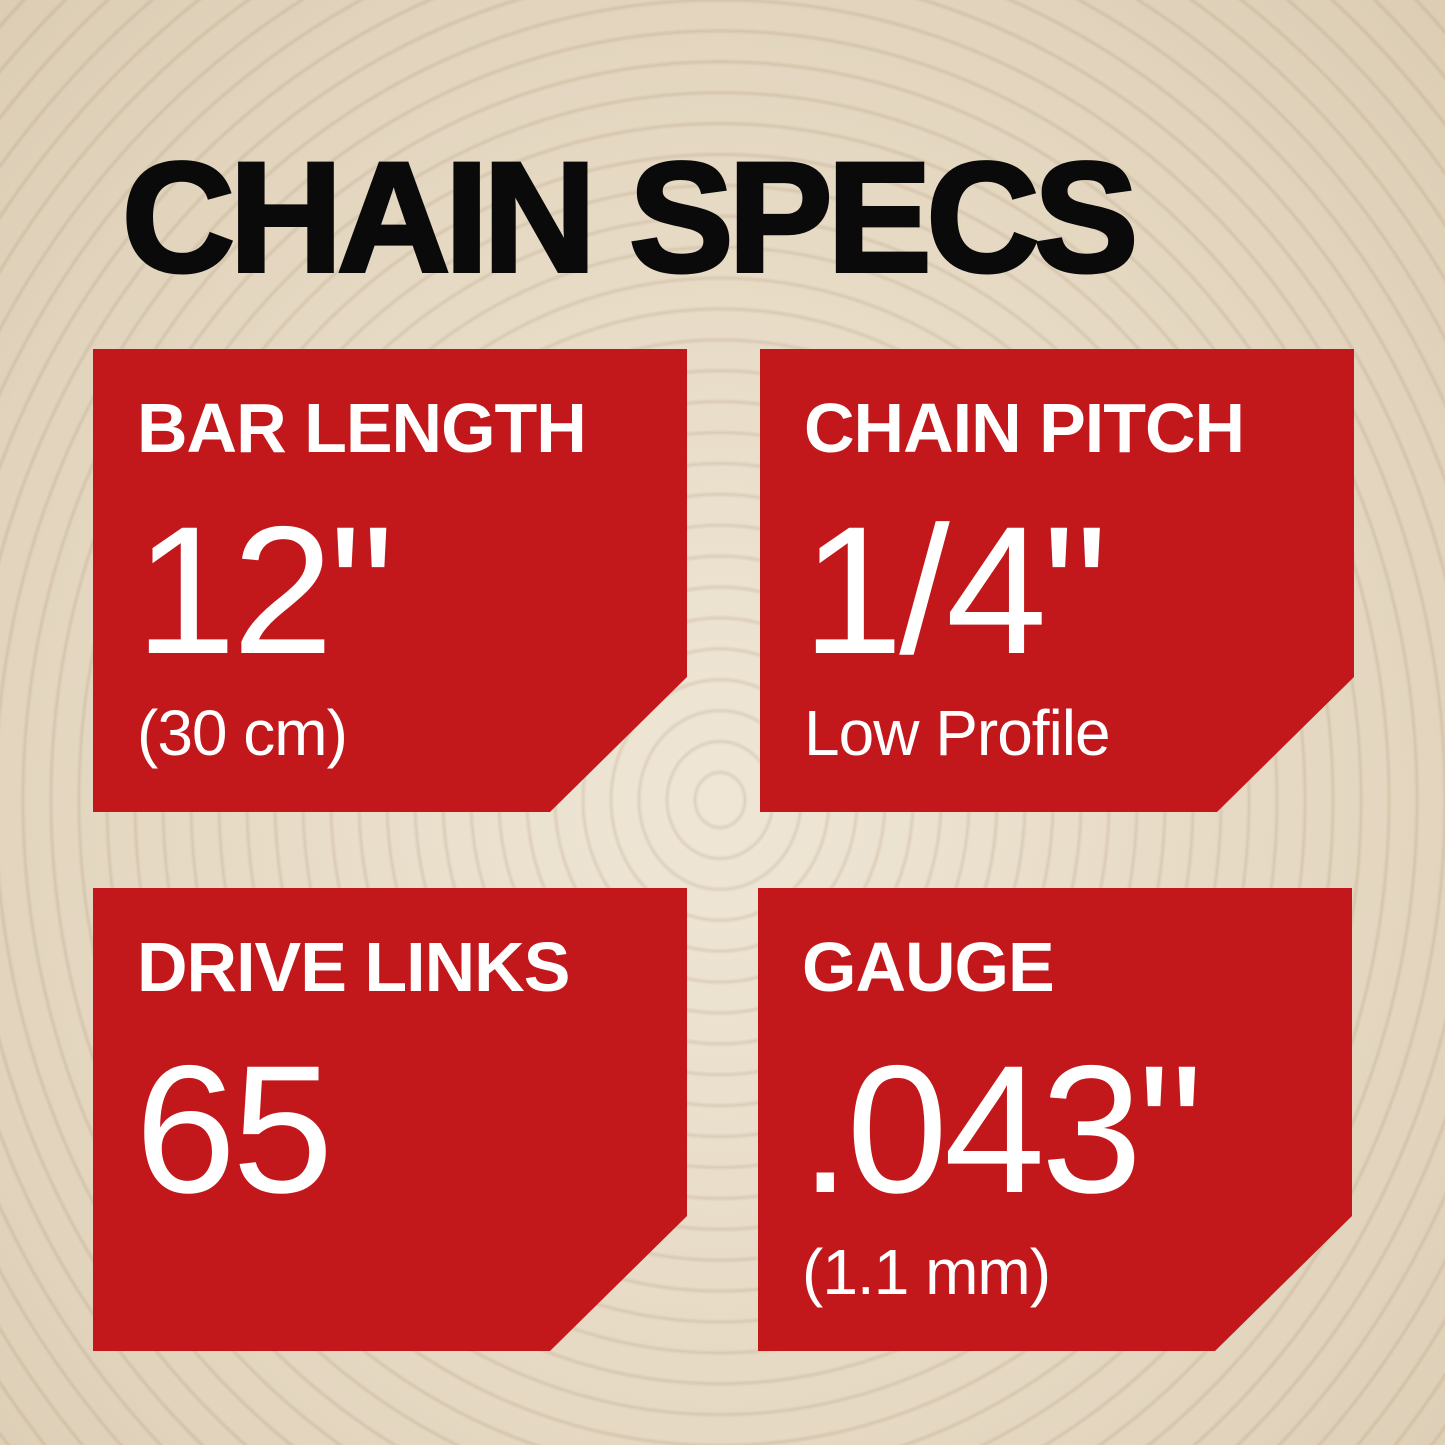 The width and height of the screenshot is (1445, 1445). I want to click on spec-card-chain-pitch: CHAIN PITCH 1/4" Low Profile, so click(1057, 580).